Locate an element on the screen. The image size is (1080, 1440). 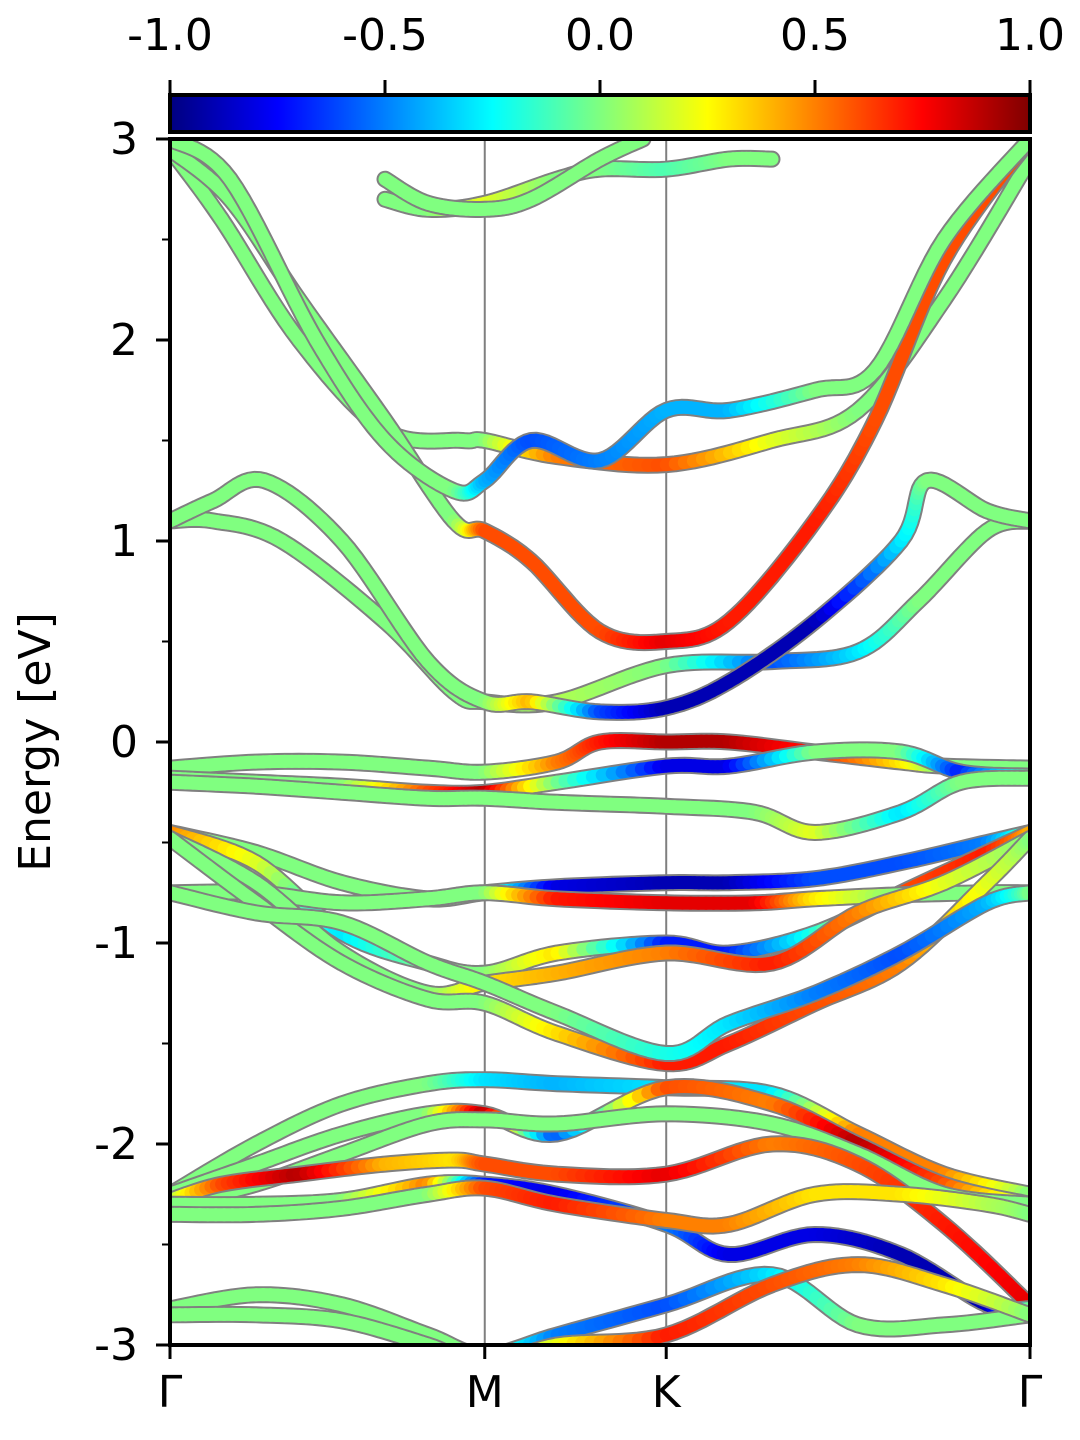
colorbar: -1.0 -0.5 0.0 0.5 1.0 is located at coordinates (596, 72).